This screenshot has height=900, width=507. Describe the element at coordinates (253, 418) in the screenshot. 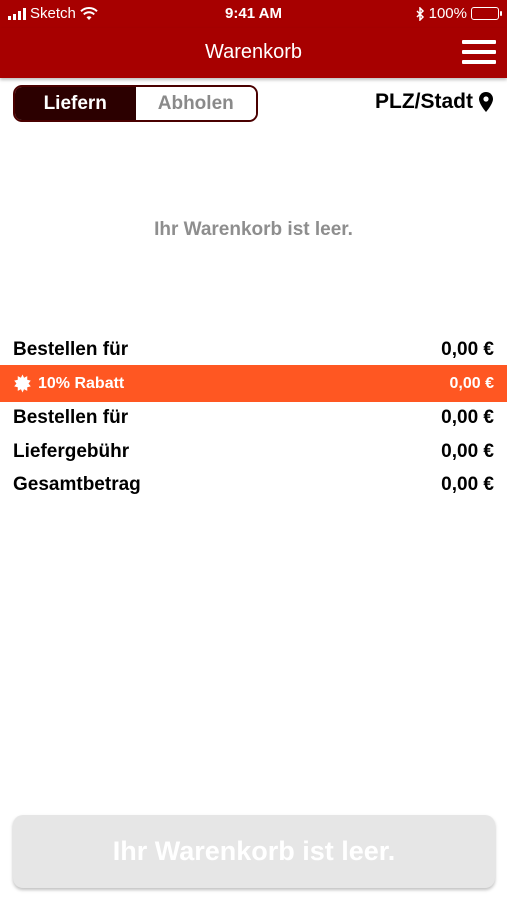

I see `summary-row-order: Bestellen für 0,00 €` at that location.